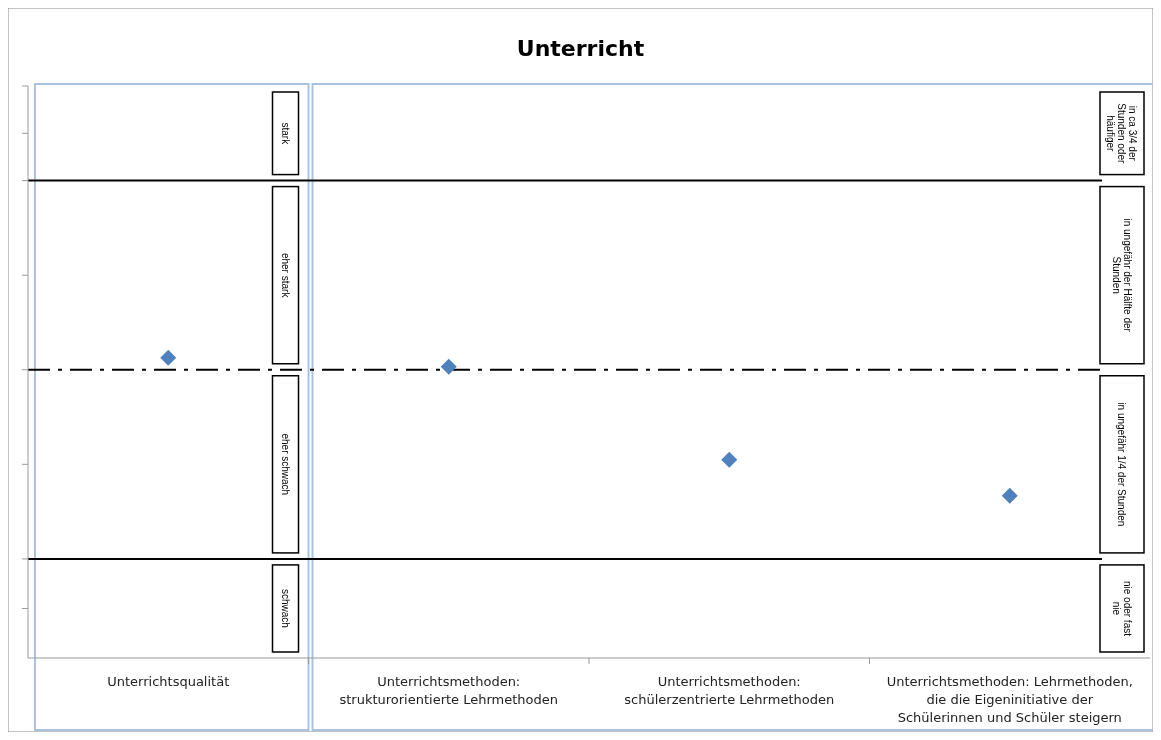 This screenshot has width=1161, height=740. I want to click on text-box: eher stark, so click(285, 275).